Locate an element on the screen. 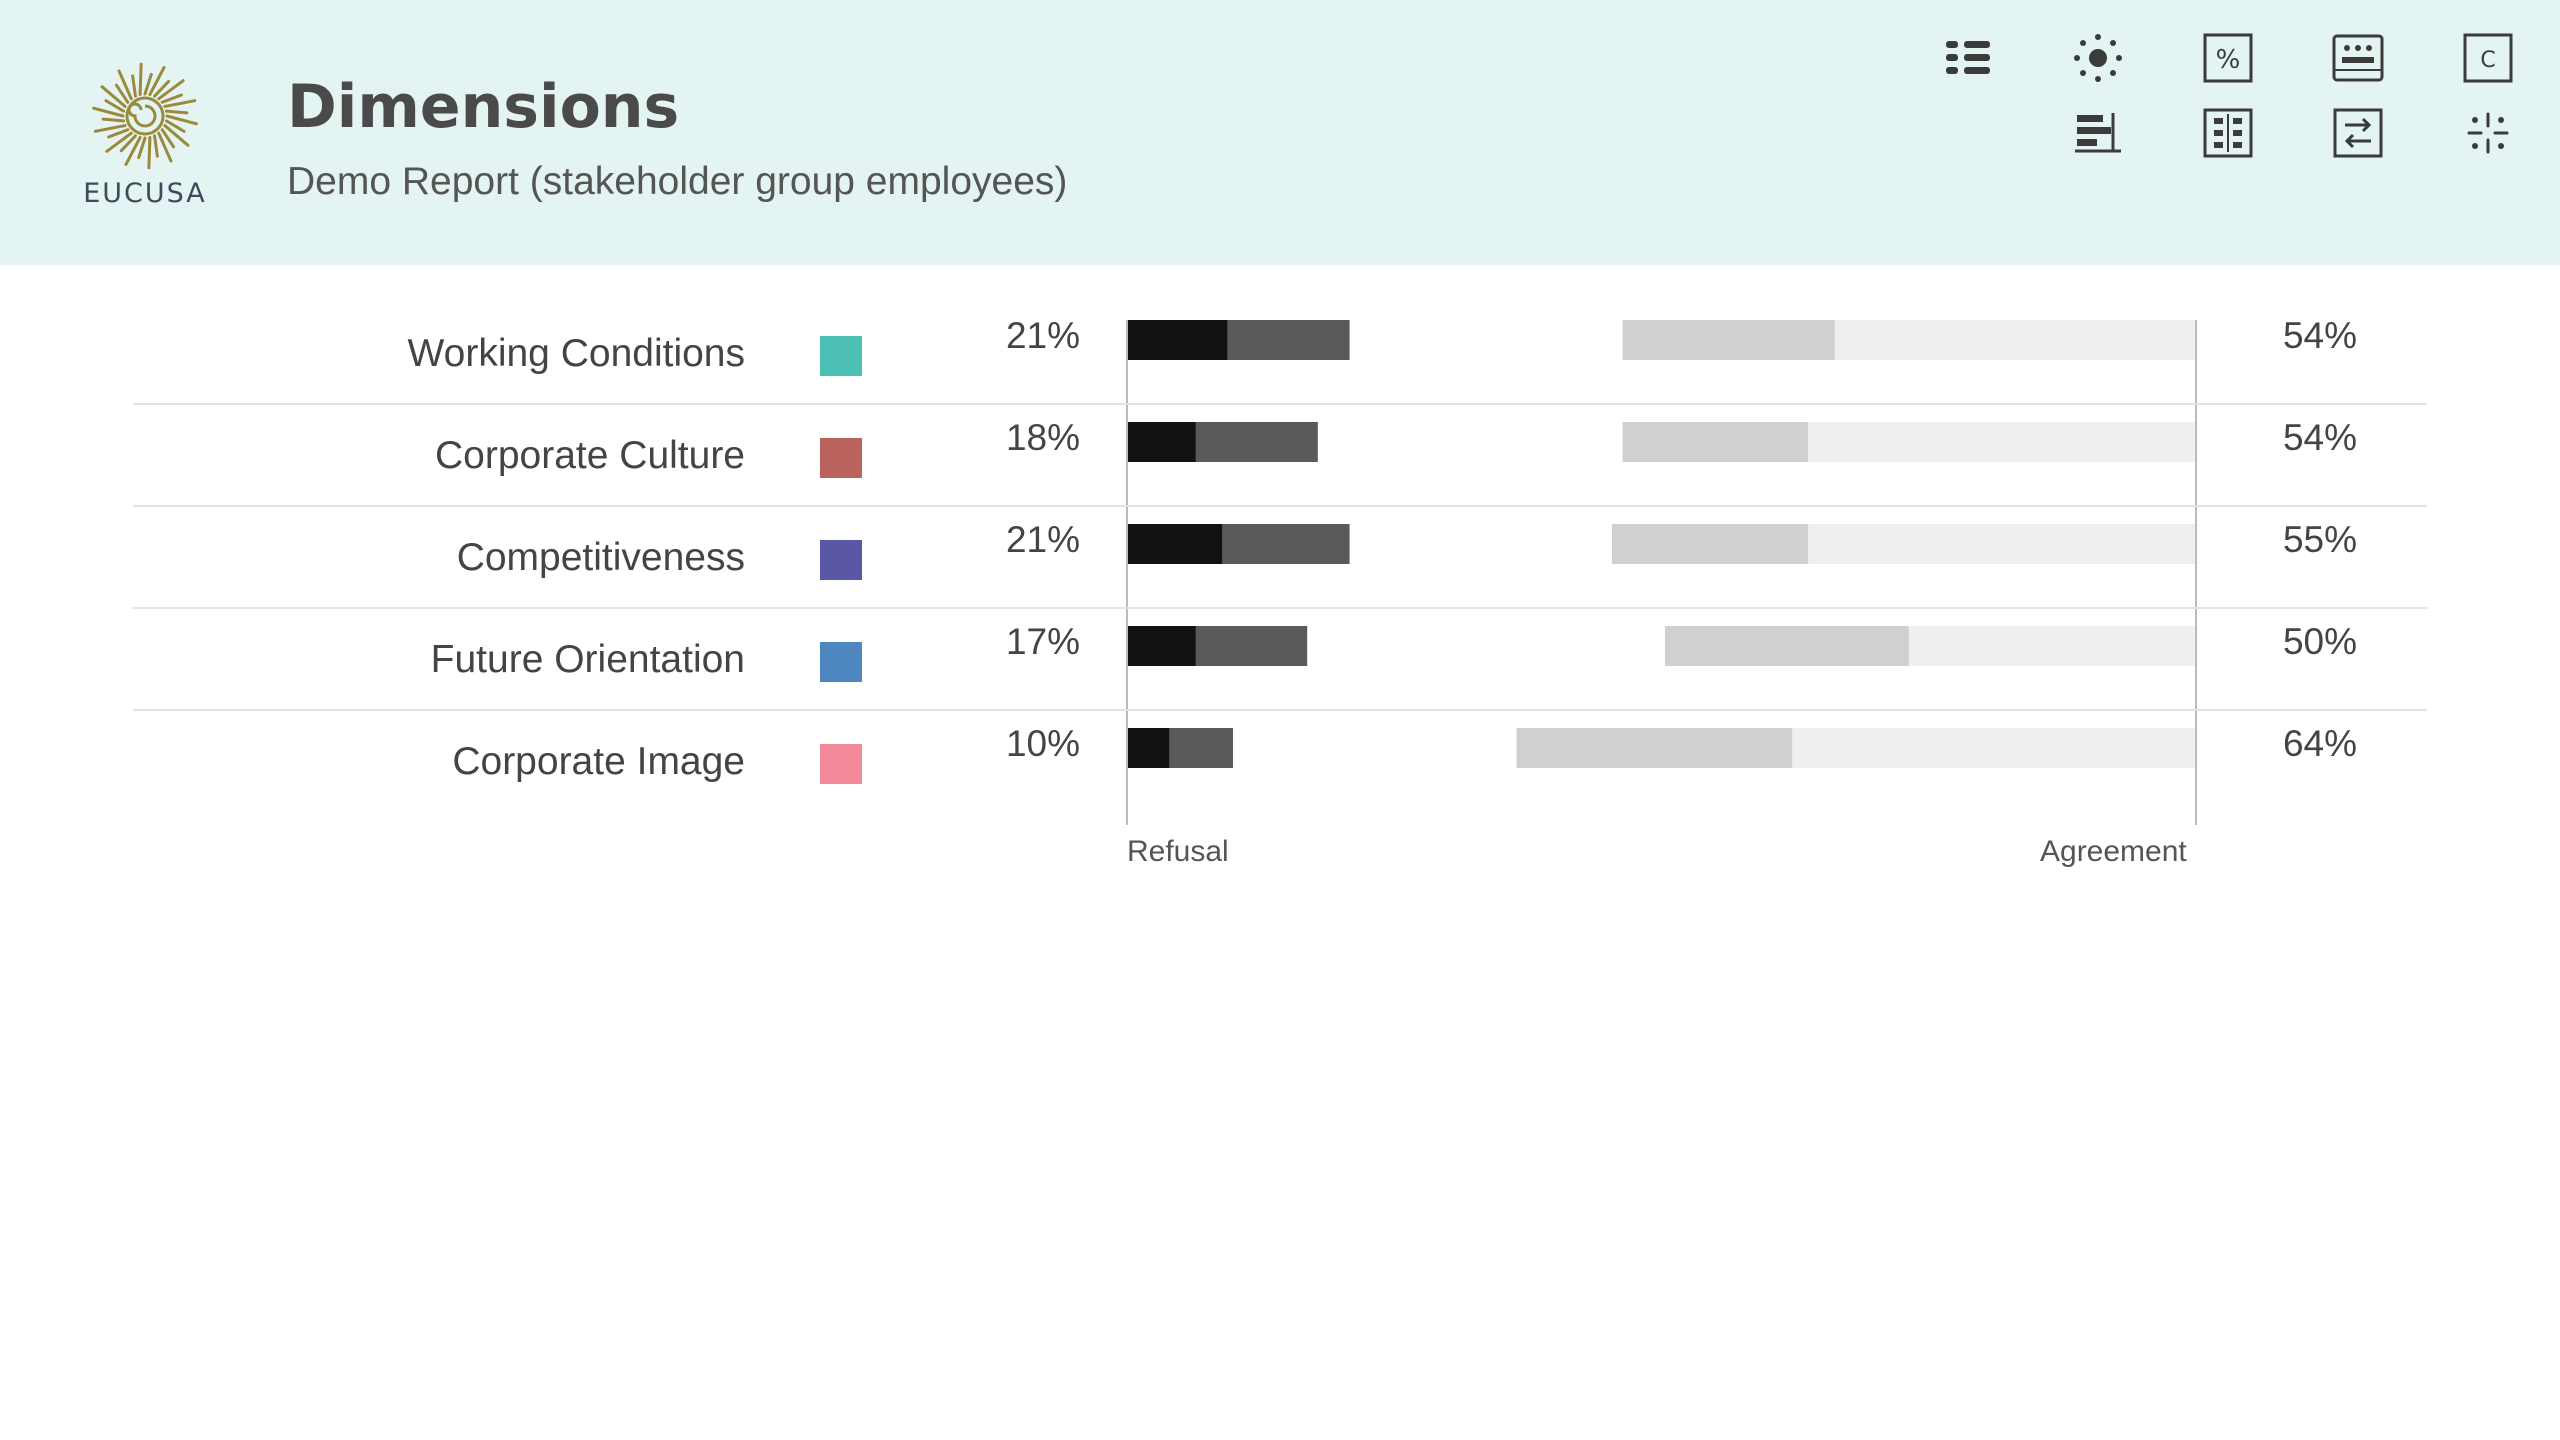 The height and width of the screenshot is (1440, 2560). axis-label-refusal: Refusal is located at coordinates (1178, 851).